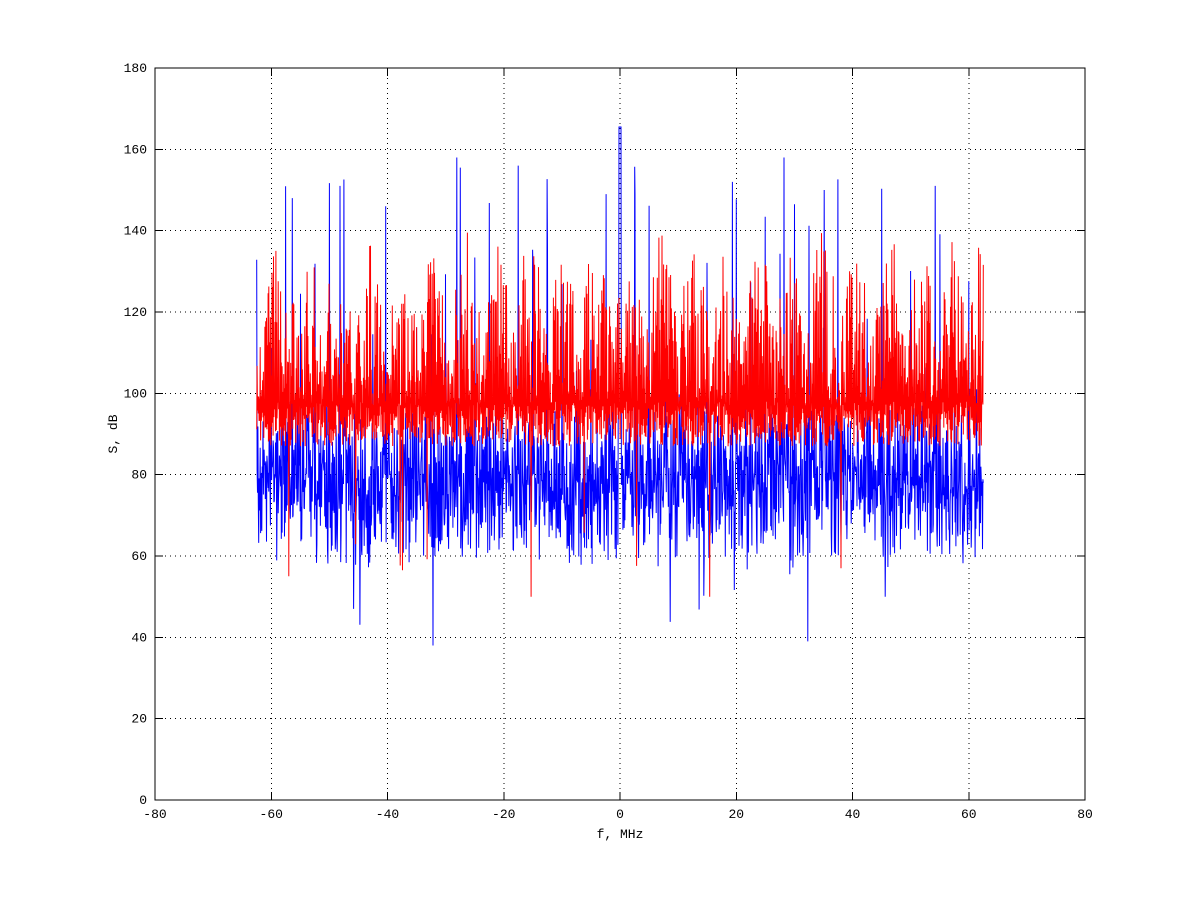 The width and height of the screenshot is (1200, 901). I want to click on x-tick-label: 60, so click(969, 814).